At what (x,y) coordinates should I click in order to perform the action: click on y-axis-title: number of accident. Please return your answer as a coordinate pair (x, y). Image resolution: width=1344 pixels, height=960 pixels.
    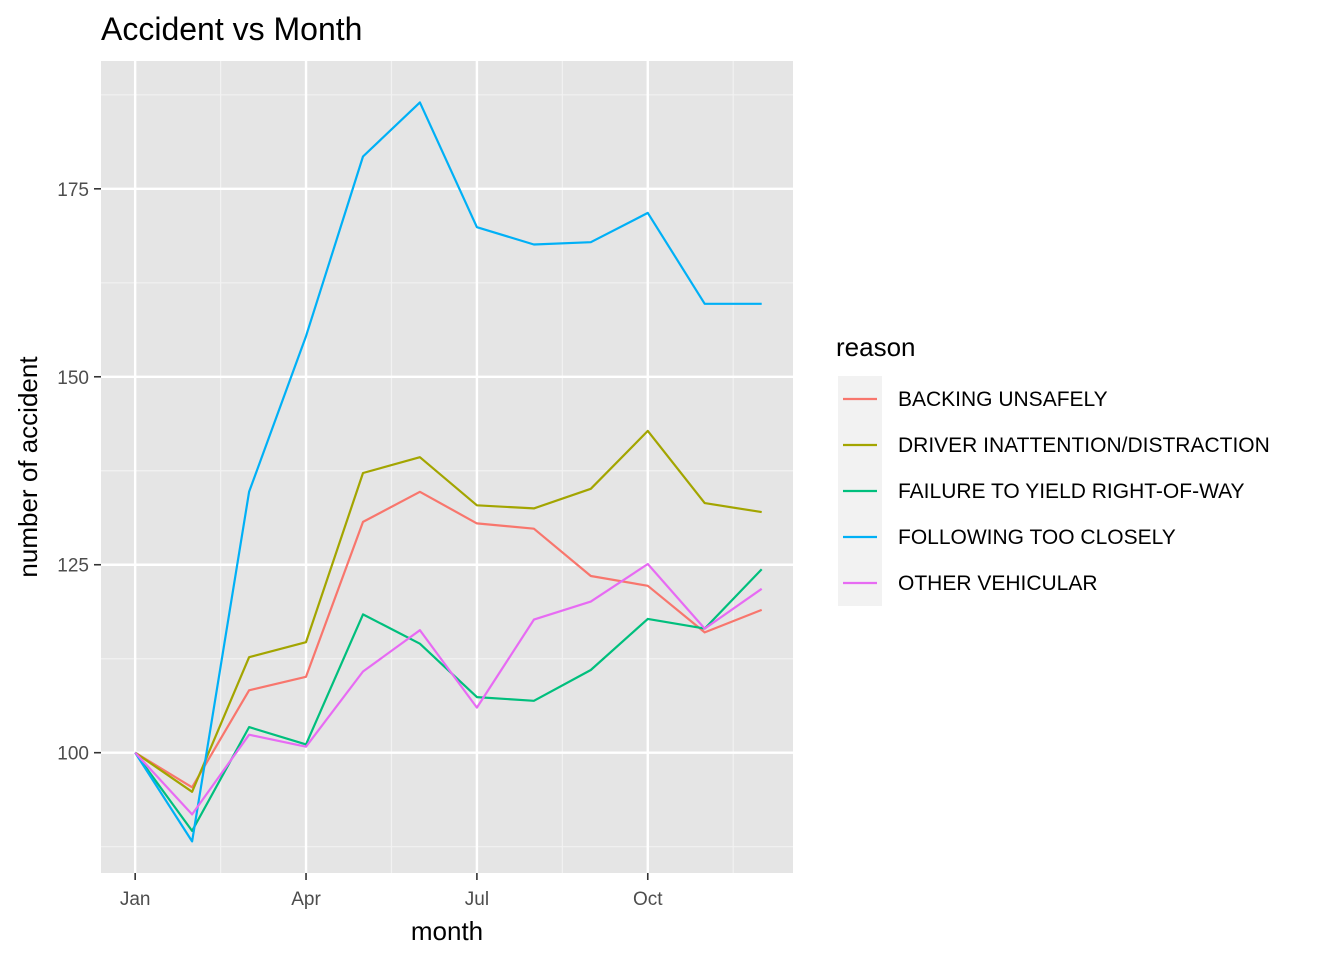
    Looking at the image, I should click on (28, 467).